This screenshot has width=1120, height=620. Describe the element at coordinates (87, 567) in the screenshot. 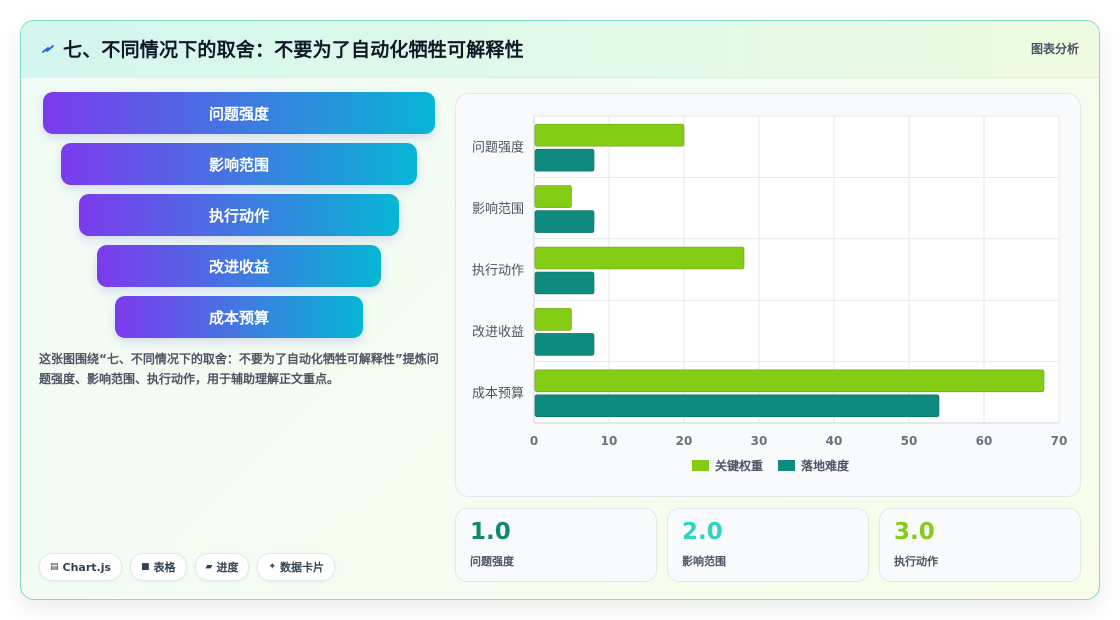

I see `pill-label: Chart.js` at that location.